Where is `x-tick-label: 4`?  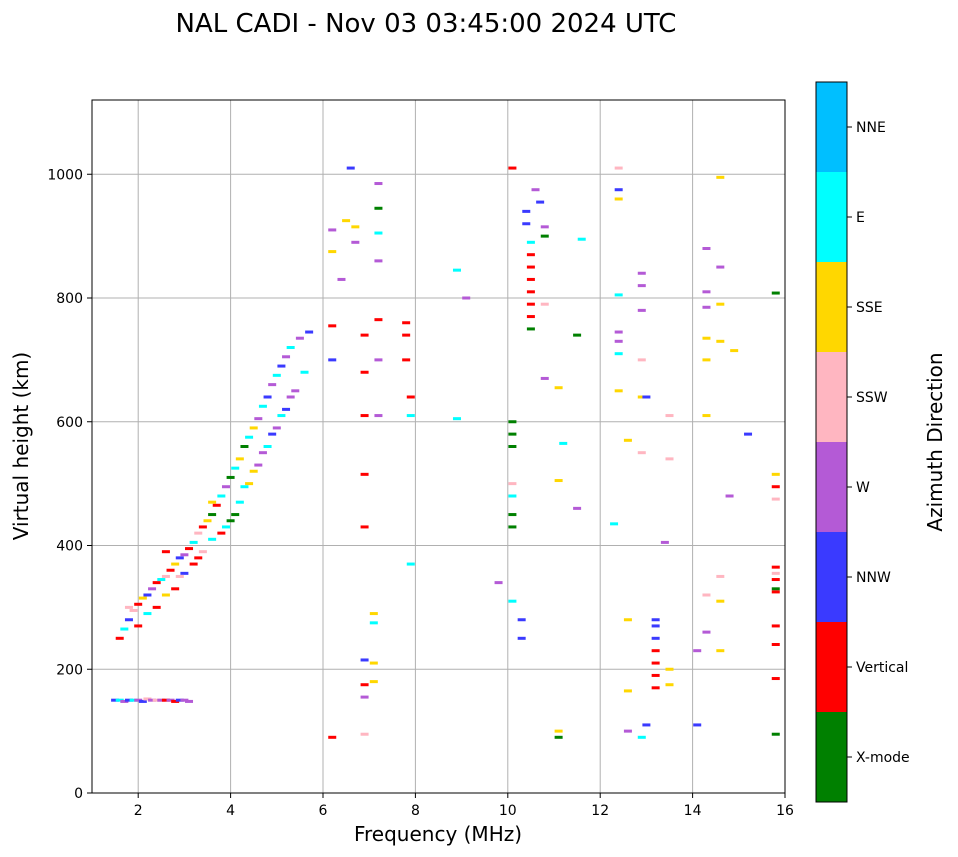
x-tick-label: 4 is located at coordinates (230, 811).